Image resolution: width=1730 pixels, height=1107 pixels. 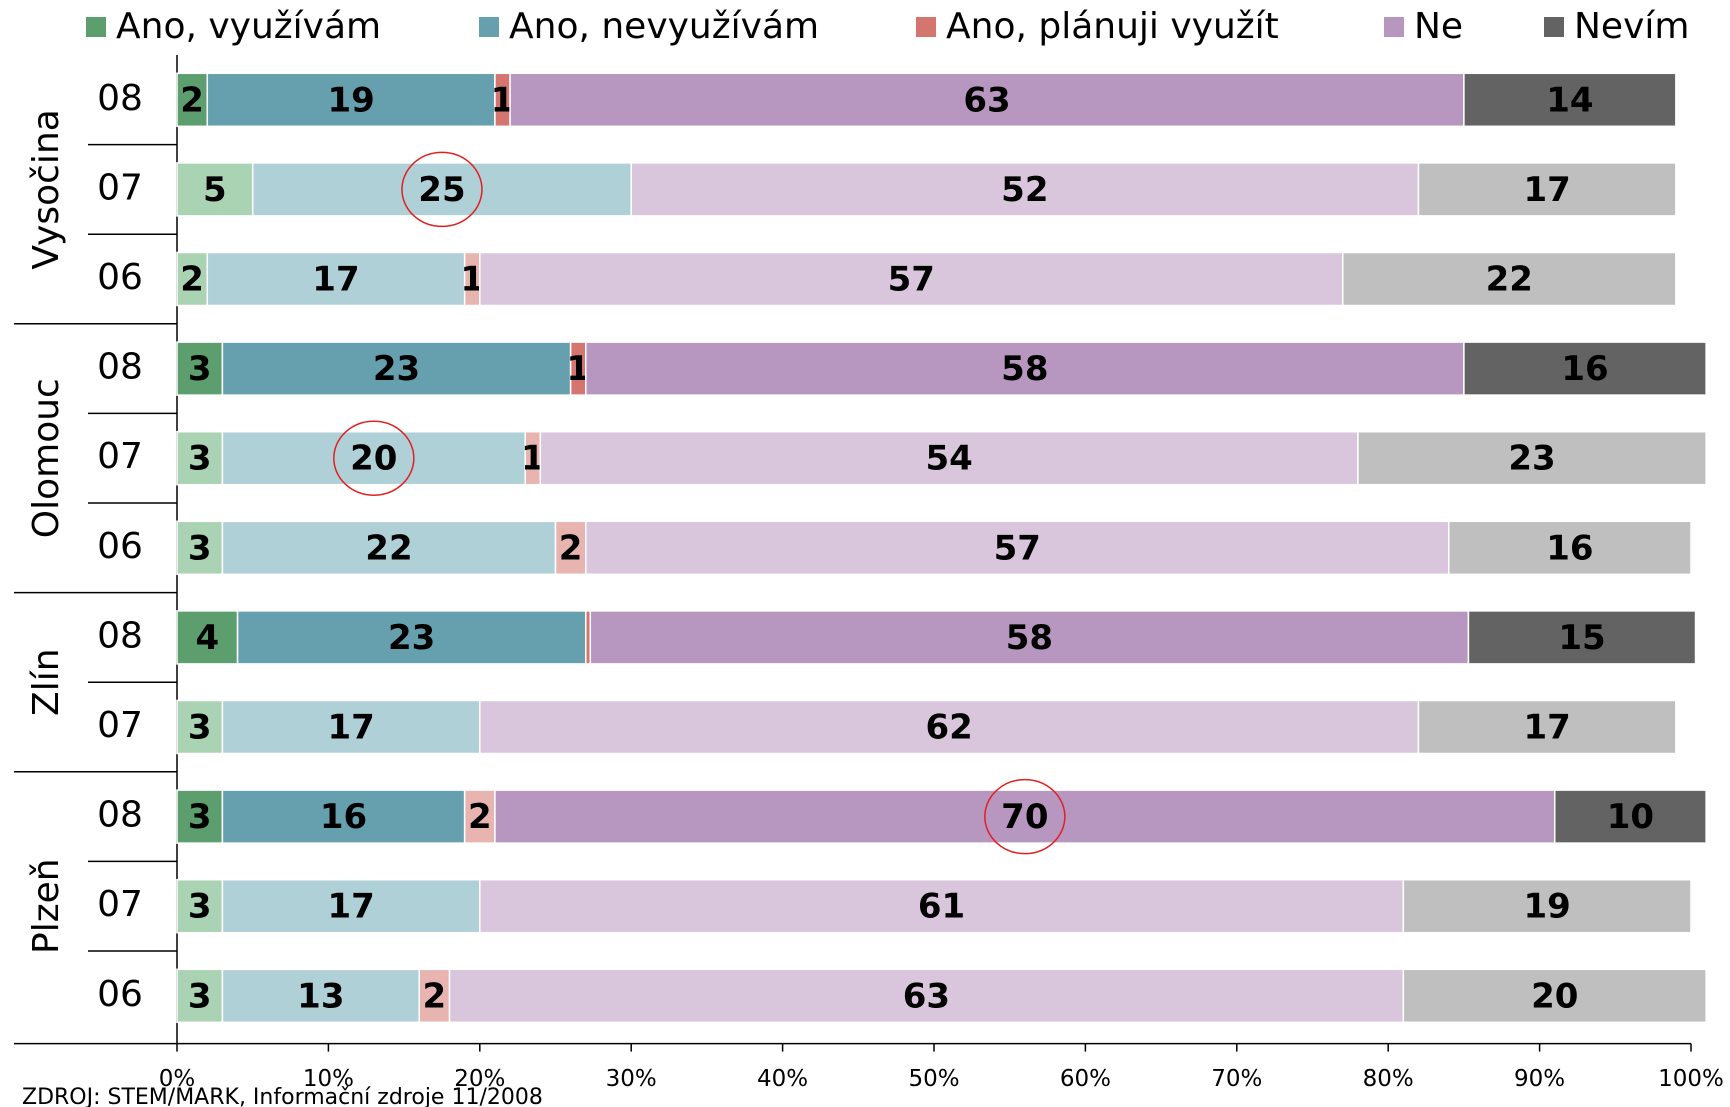 I want to click on value-label: 10, so click(x=1630, y=817).